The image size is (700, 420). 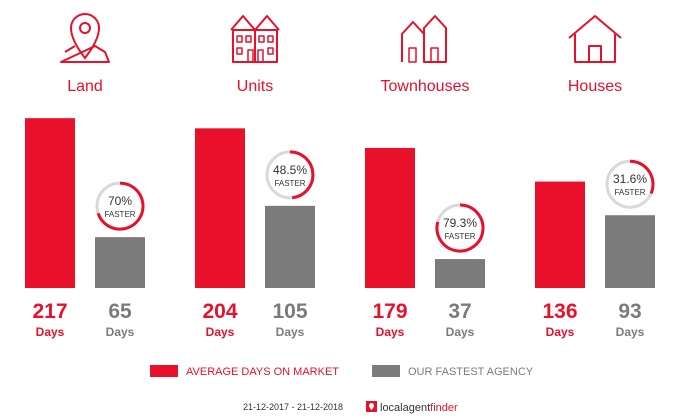 I want to click on pin-outline, so click(x=85, y=36).